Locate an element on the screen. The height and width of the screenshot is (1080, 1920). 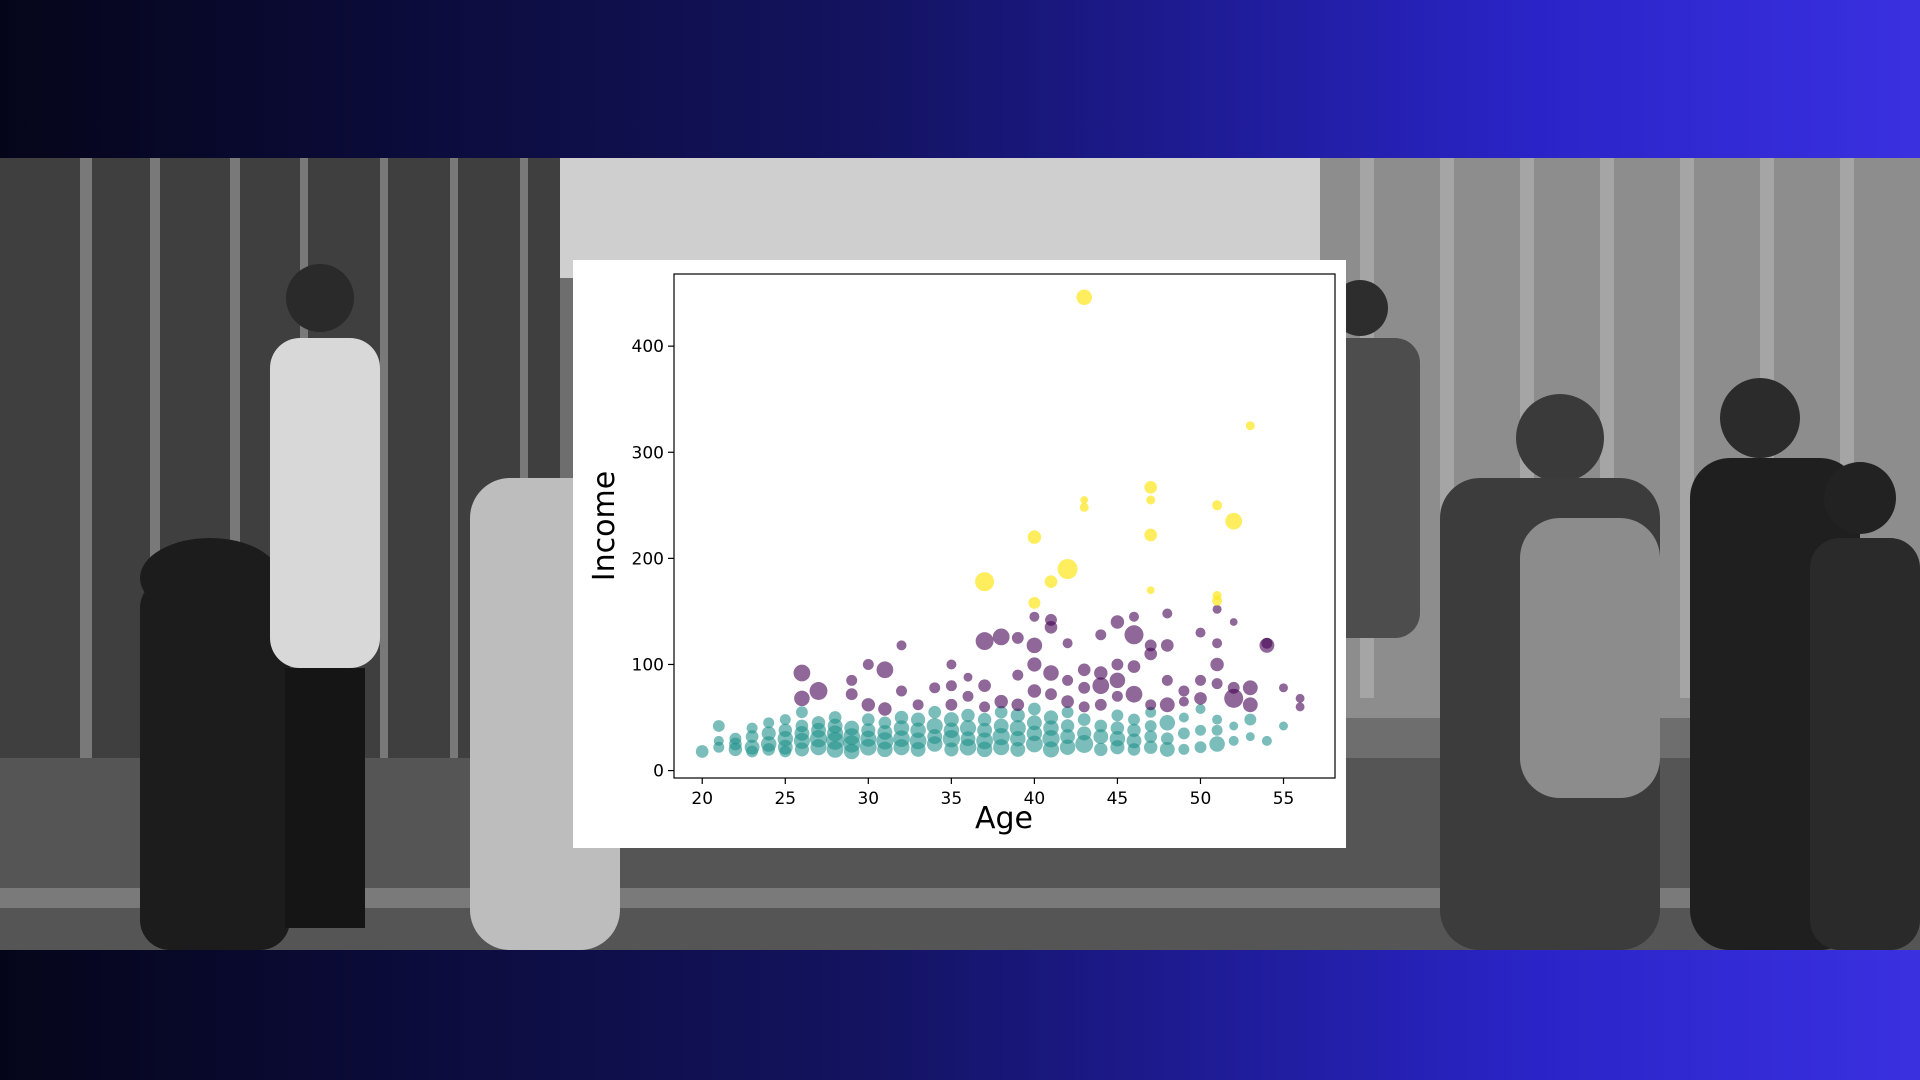
y-axis-ticks: 0 100 200 300 400 is located at coordinates (653, 559).